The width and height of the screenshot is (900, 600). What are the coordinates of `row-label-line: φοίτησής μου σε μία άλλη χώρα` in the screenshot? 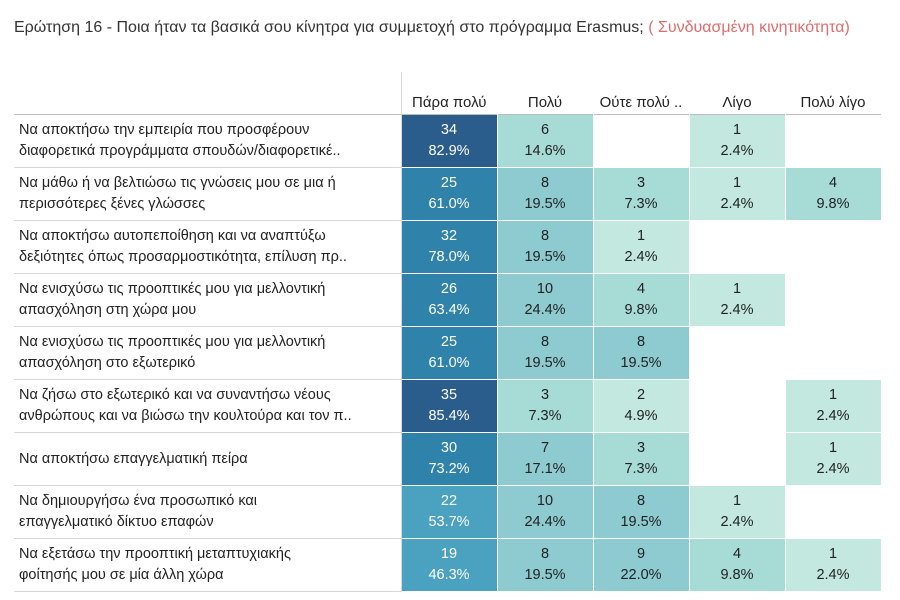 It's located at (121, 575).